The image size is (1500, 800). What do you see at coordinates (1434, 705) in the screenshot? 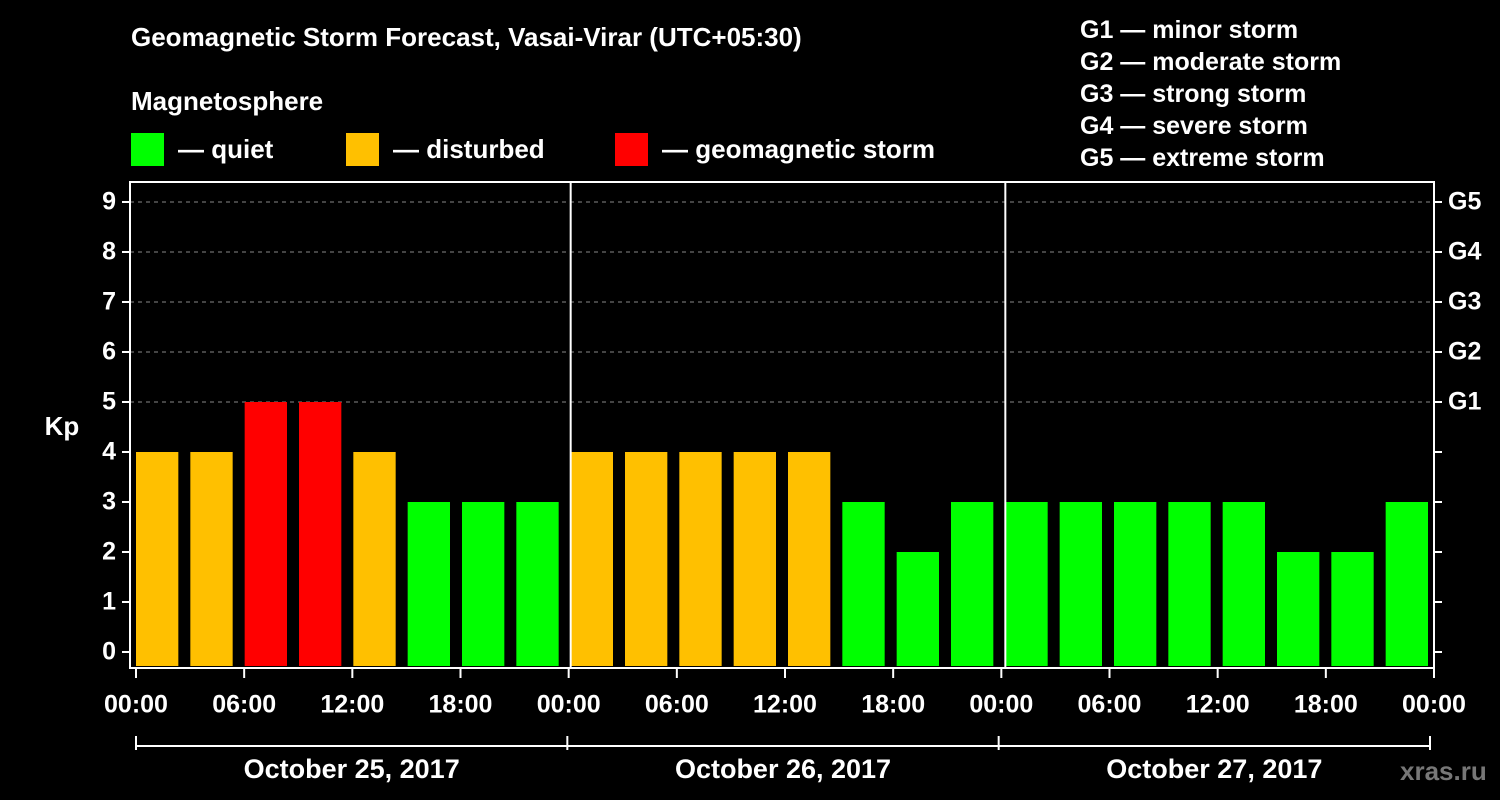
I see `x-tick-label-12: 00:00` at bounding box center [1434, 705].